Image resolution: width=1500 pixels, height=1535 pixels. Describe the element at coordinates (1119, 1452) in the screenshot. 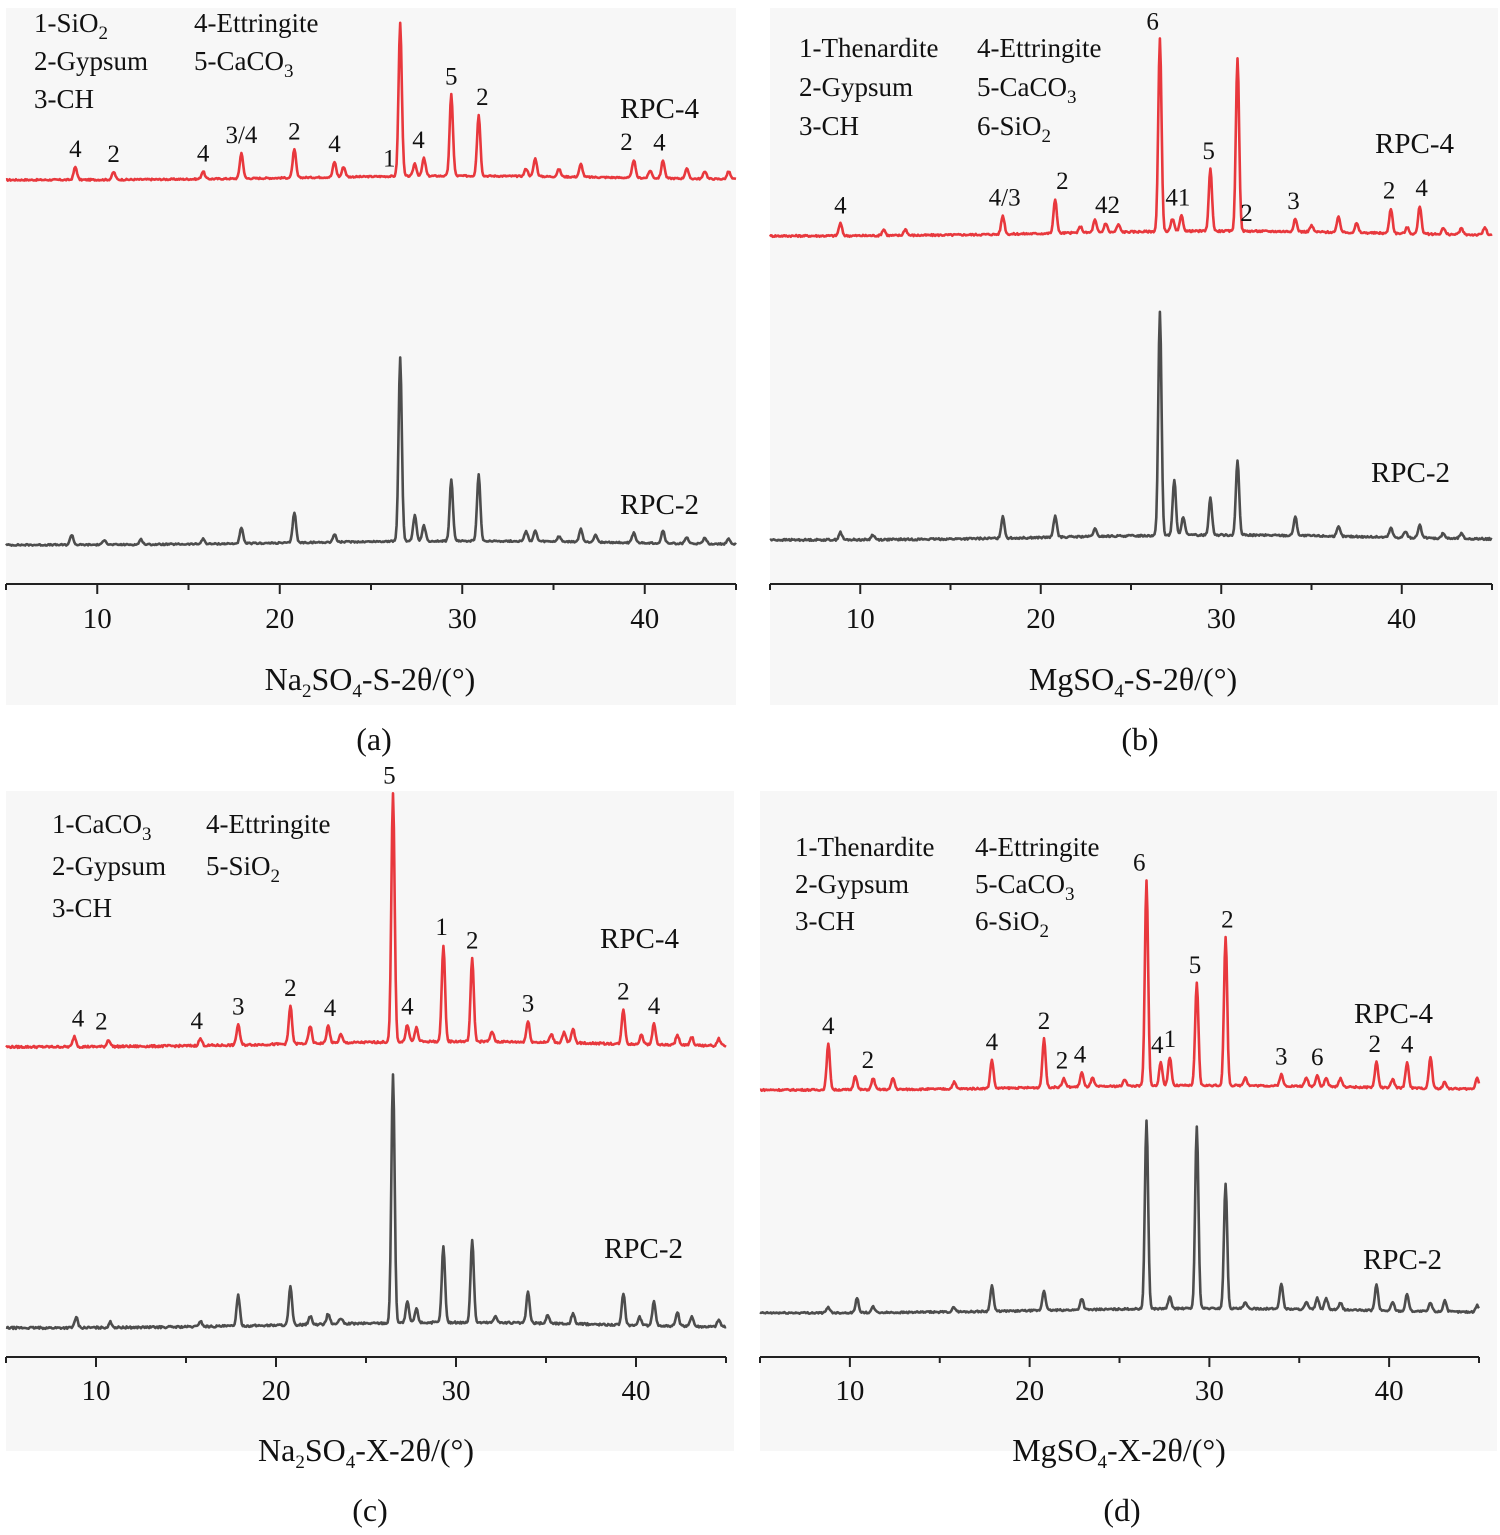

I see `x-axis-label: MgSO4-X-2θ/(°)` at that location.